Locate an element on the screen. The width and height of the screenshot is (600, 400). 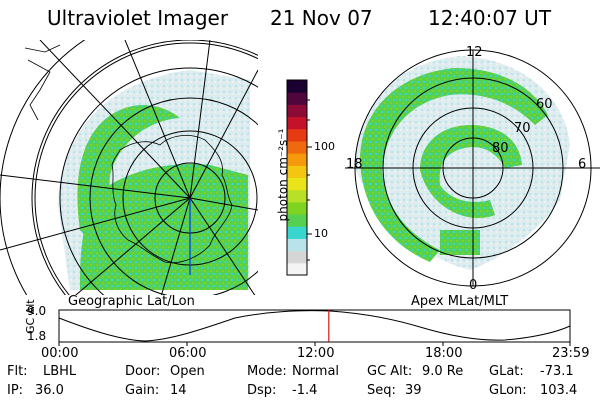
instrument-title: Ultraviolet Imager is located at coordinates (138, 18).